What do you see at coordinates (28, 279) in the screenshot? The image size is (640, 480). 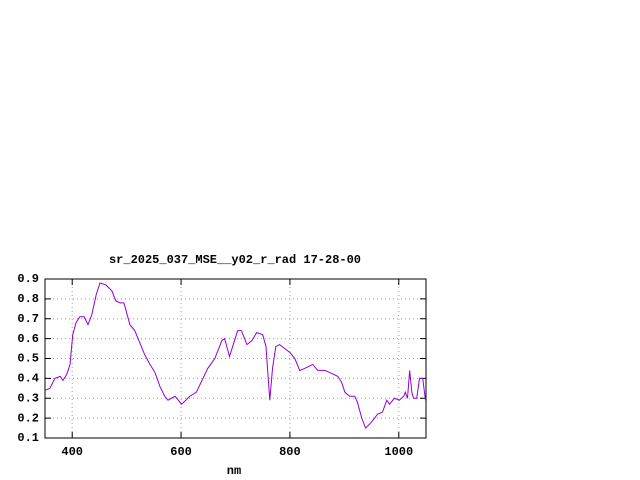 I see `y-tick-label: 0.9` at bounding box center [28, 279].